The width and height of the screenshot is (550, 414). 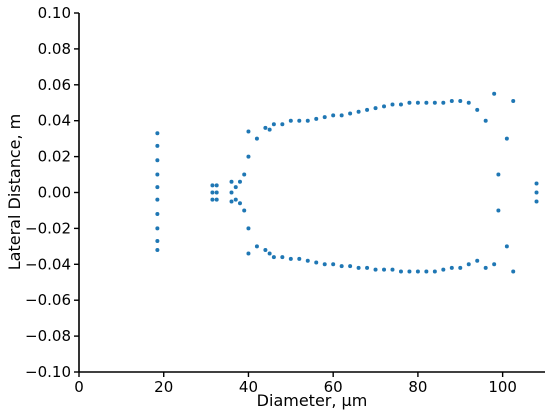 What do you see at coordinates (48, 300) in the screenshot?
I see `y-tick-label: −0.06` at bounding box center [48, 300].